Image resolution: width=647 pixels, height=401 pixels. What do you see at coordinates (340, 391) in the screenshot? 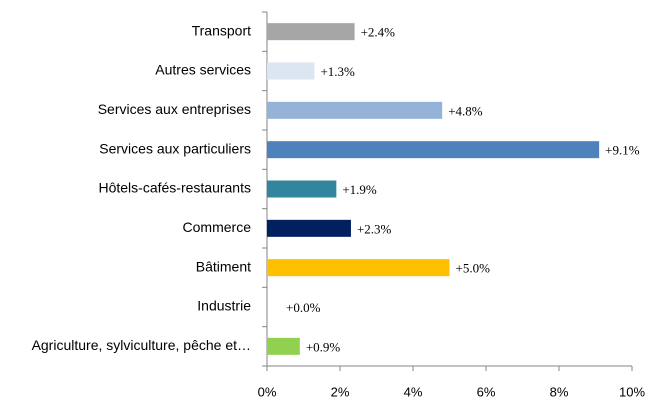
I see `x-tick-label: 2%` at bounding box center [340, 391].